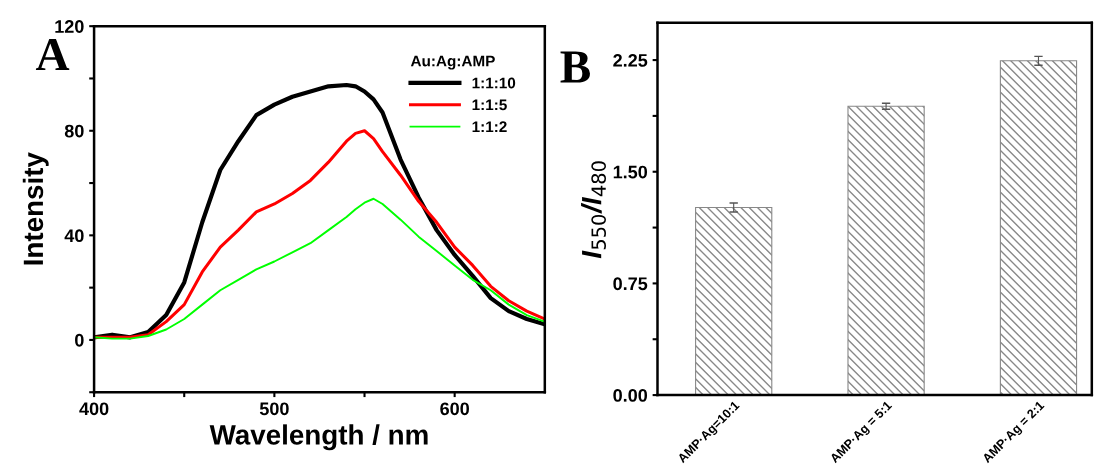  I want to click on text: A, so click(52, 54).